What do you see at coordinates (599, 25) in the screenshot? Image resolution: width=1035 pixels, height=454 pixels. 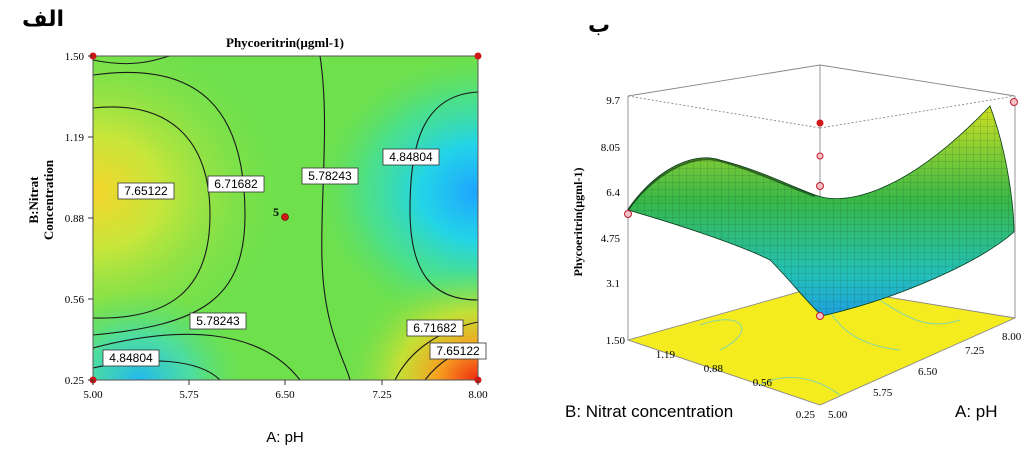 I see `panel-label-right: ب` at bounding box center [599, 25].